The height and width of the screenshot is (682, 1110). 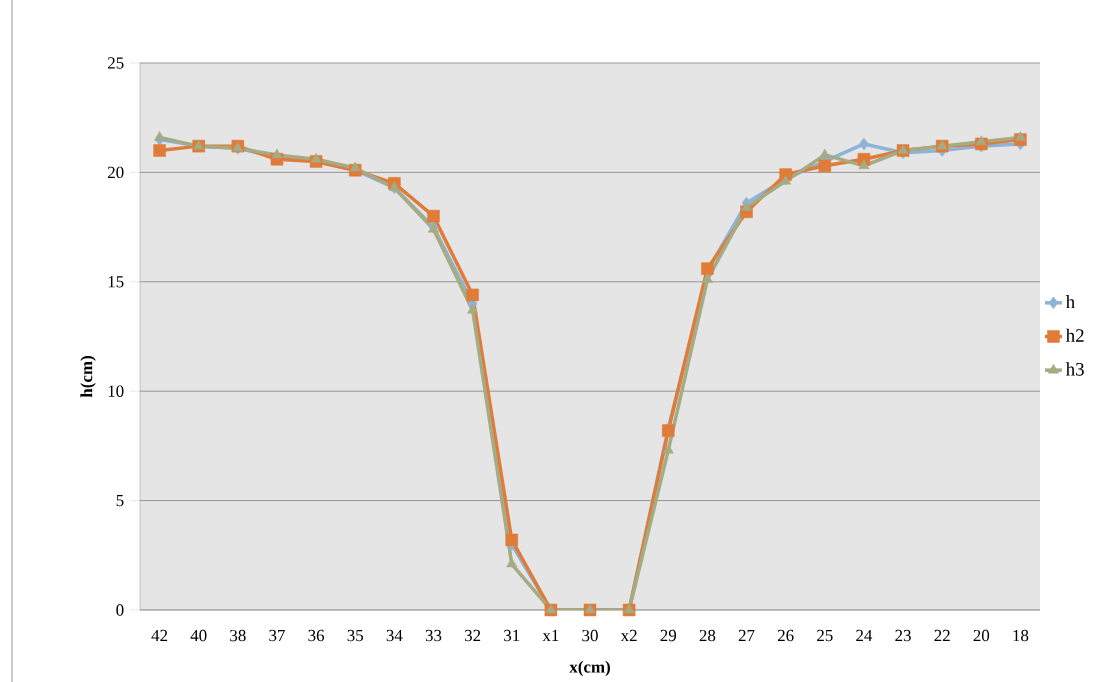 What do you see at coordinates (1070, 302) in the screenshot?
I see `legend-label: h` at bounding box center [1070, 302].